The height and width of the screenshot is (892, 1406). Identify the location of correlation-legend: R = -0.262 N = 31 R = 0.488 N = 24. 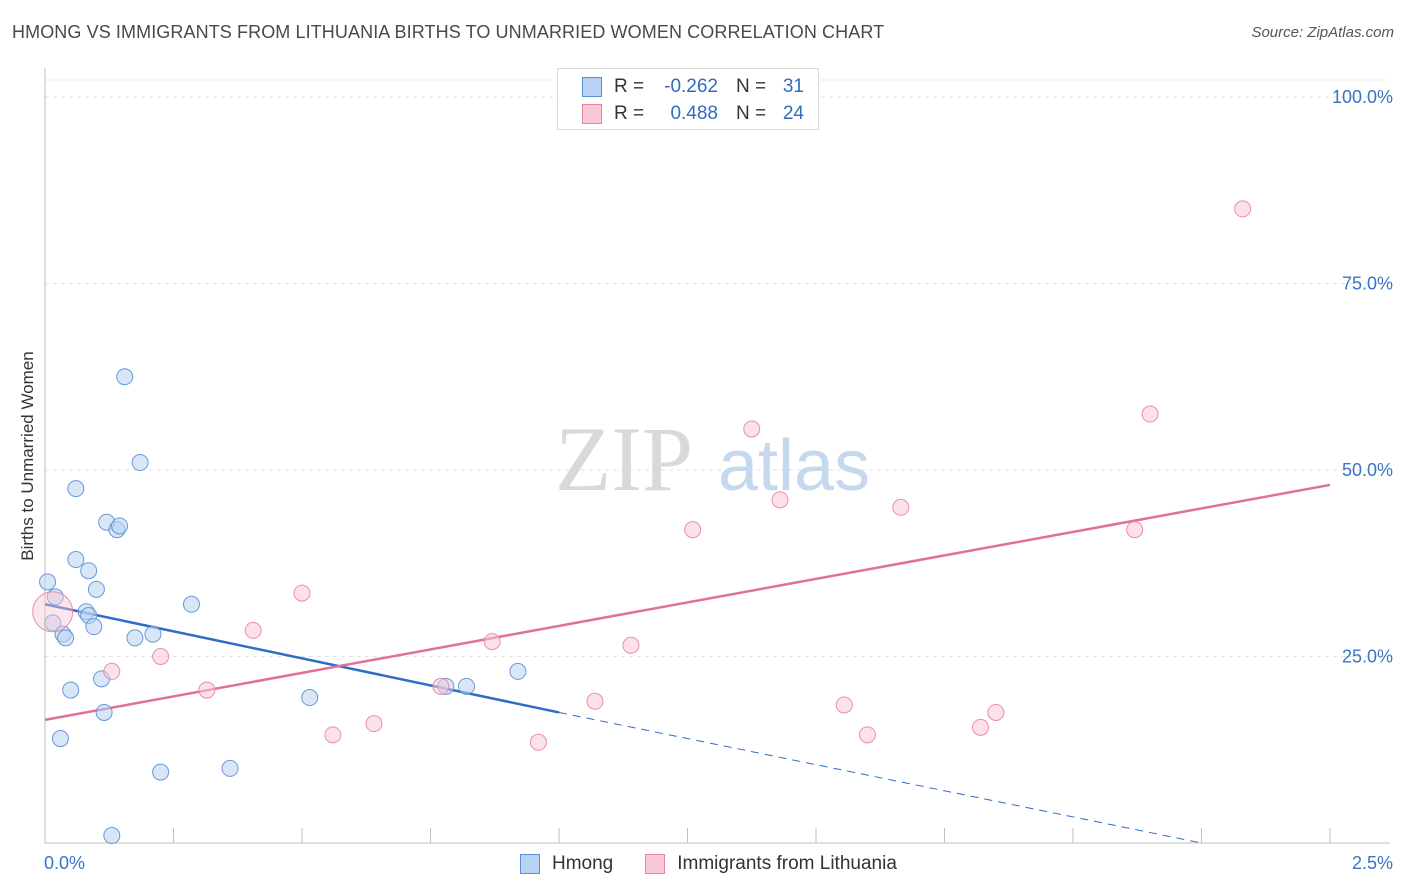
(688, 99).